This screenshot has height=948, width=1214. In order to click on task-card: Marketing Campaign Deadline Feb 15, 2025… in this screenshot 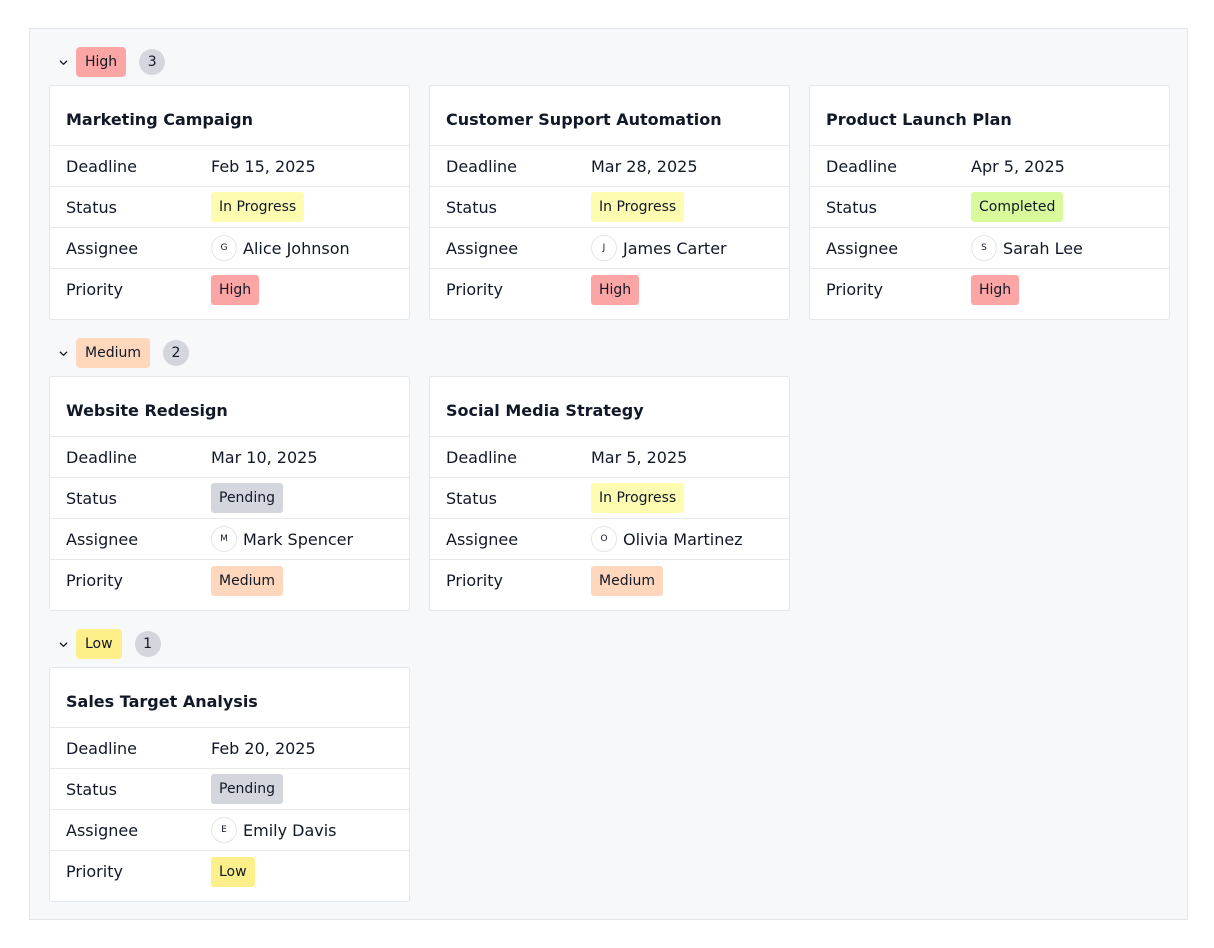, I will do `click(229, 202)`.